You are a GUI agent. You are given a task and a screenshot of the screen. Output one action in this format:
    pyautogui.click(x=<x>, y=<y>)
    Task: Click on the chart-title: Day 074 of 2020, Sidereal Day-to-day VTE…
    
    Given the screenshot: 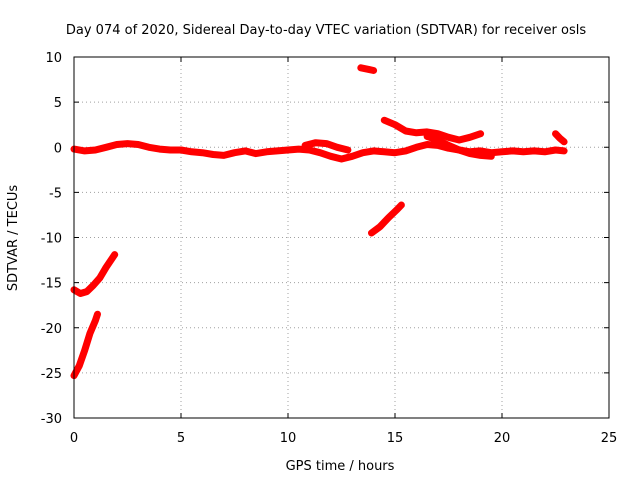 What is the action you would take?
    pyautogui.click(x=326, y=30)
    